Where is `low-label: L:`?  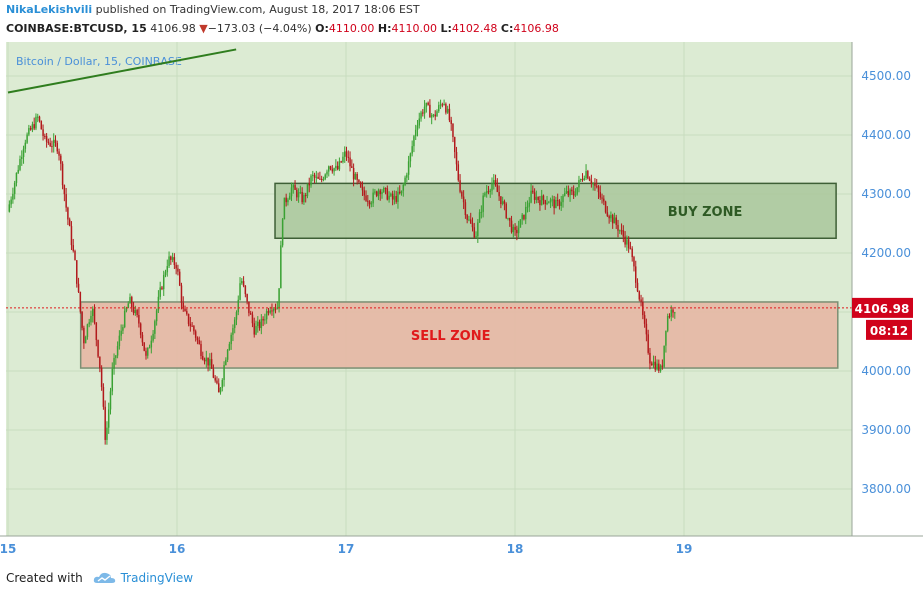
low-label: L: is located at coordinates (446, 28).